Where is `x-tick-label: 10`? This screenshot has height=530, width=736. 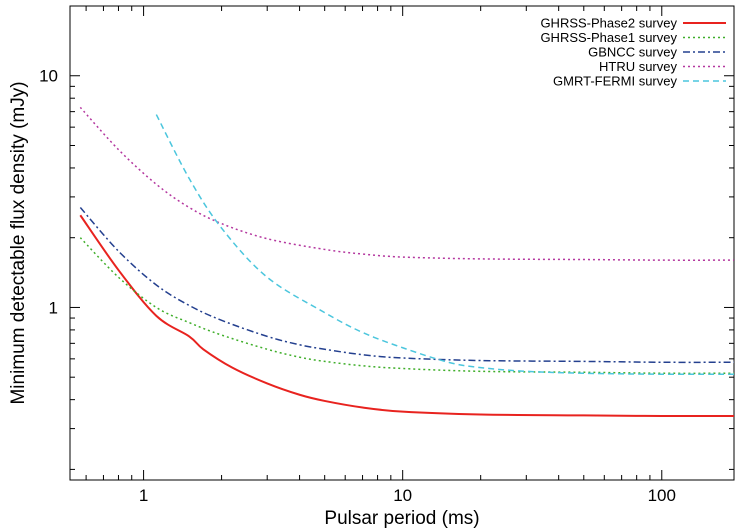 x-tick-label: 10 is located at coordinates (402, 495).